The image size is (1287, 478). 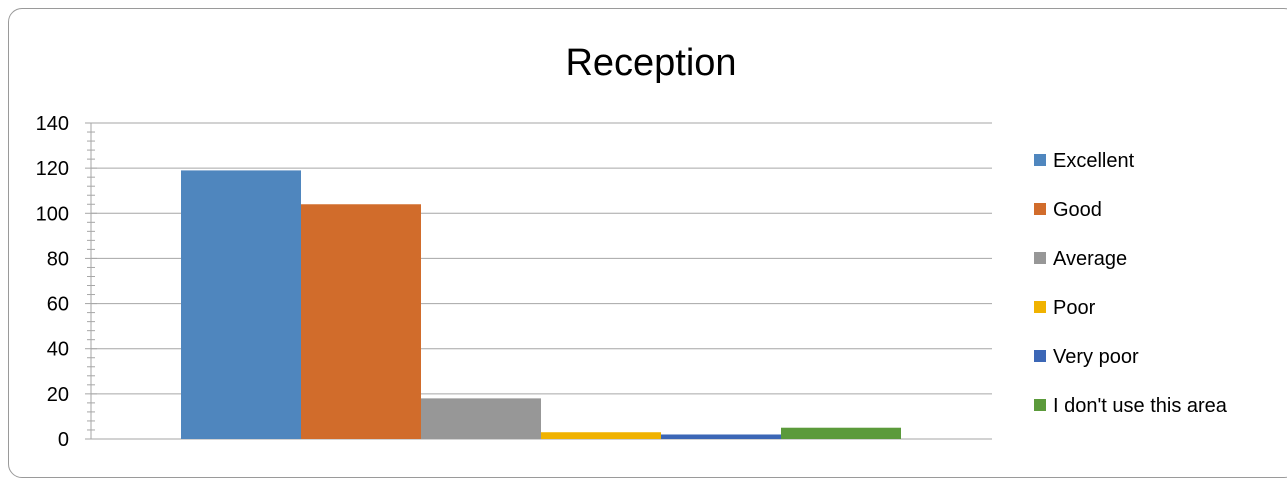 What do you see at coordinates (1096, 357) in the screenshot?
I see `legend-label: Very poor` at bounding box center [1096, 357].